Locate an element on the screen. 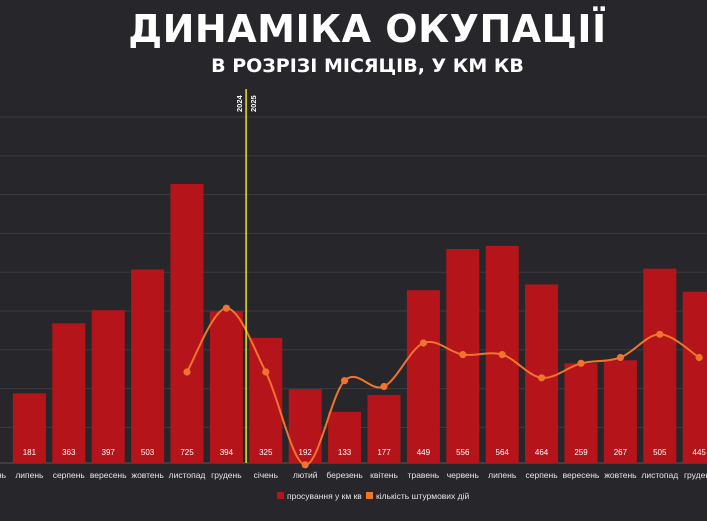  bar-value-label: 449 is located at coordinates (424, 452).